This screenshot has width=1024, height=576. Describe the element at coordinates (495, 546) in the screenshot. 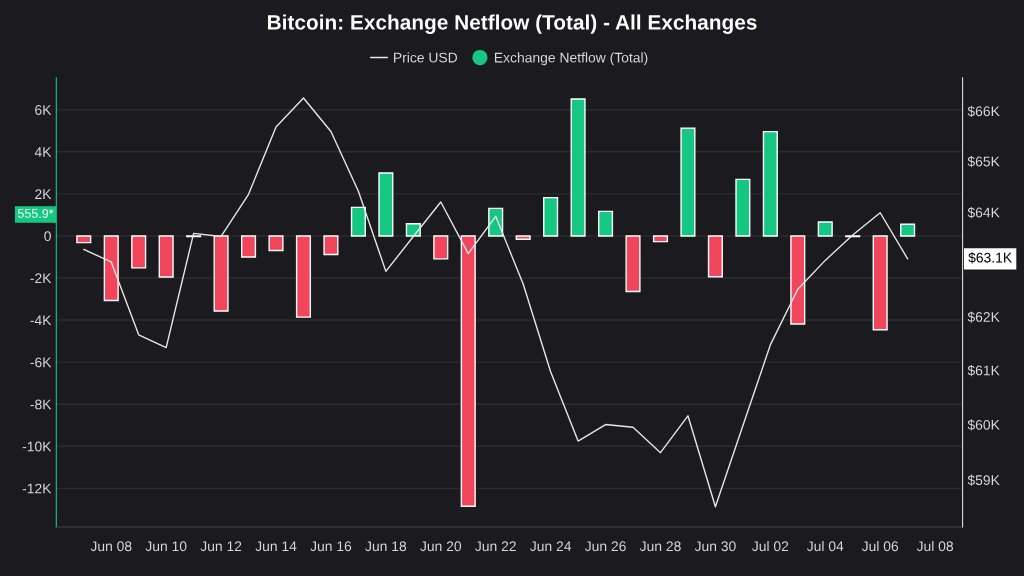

I see `x-tick-label: Jun 22` at that location.